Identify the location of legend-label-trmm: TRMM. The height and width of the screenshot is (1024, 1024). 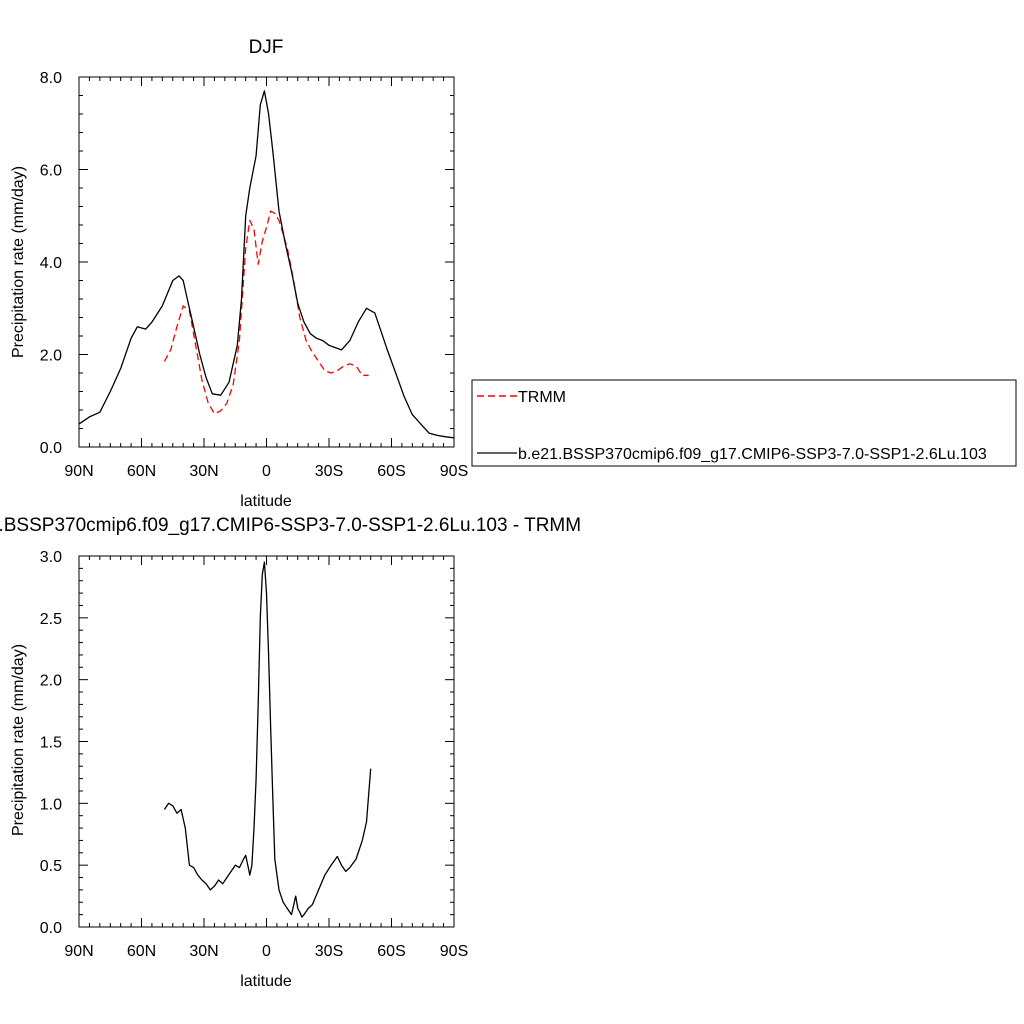
(542, 397).